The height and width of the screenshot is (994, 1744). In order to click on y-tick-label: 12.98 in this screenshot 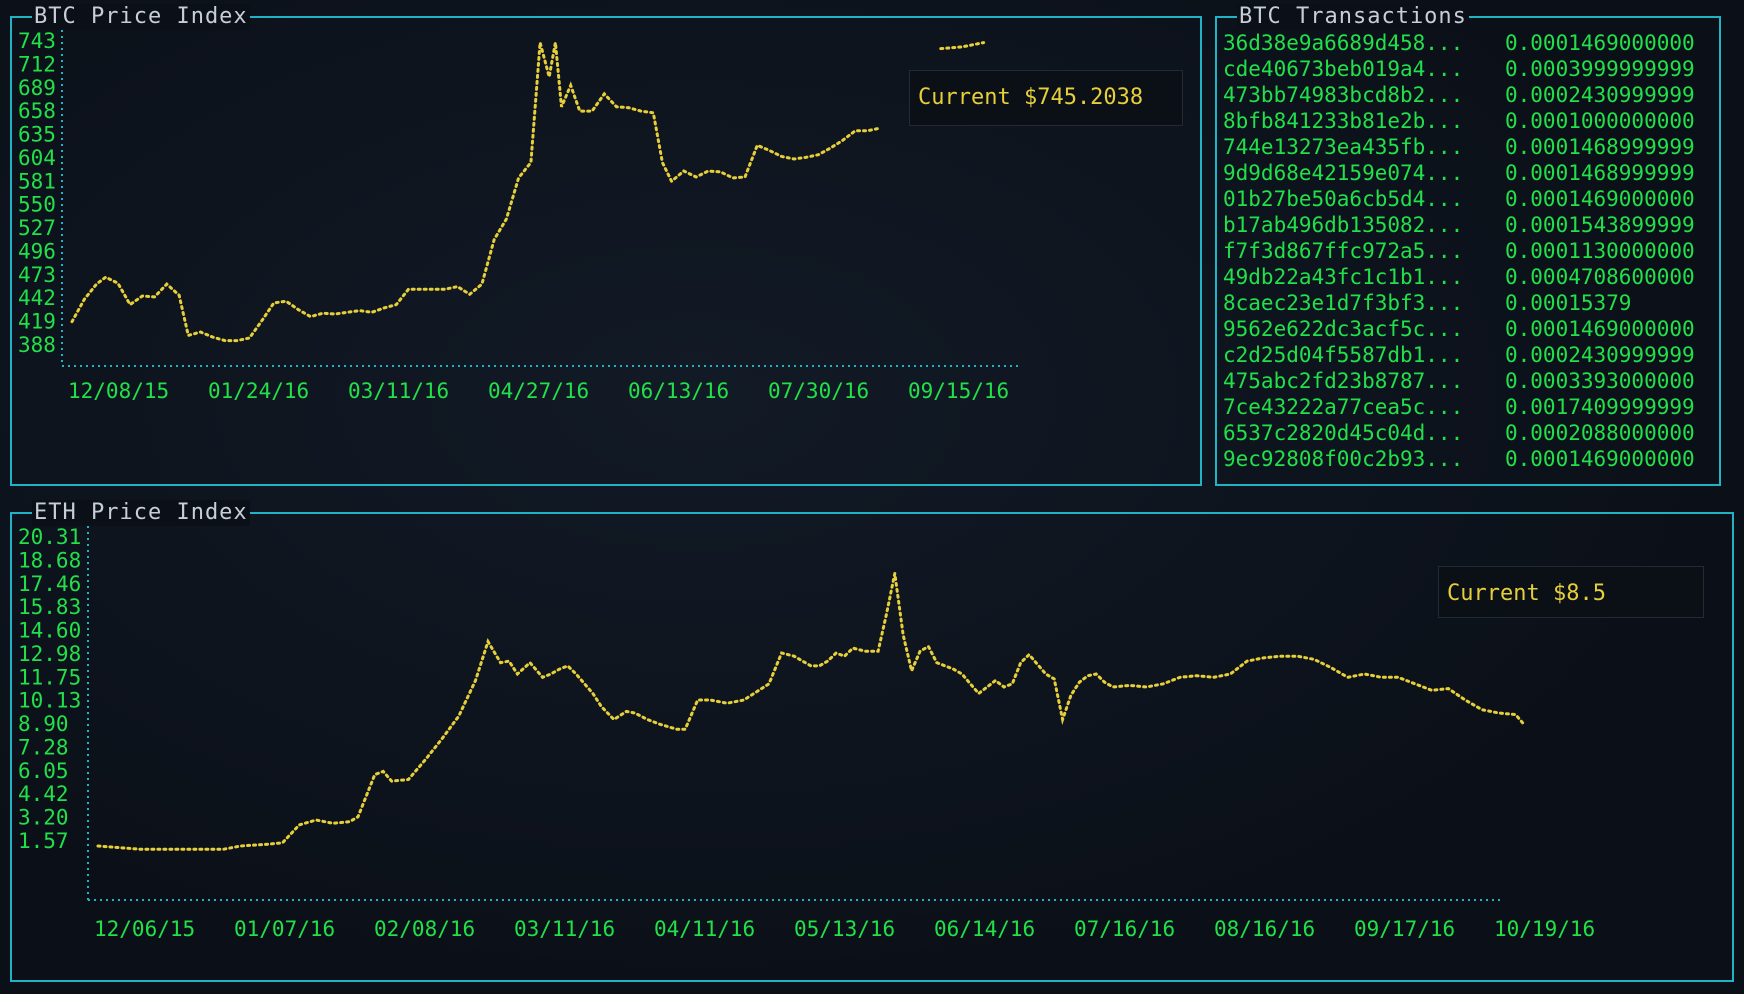, I will do `click(49, 654)`.